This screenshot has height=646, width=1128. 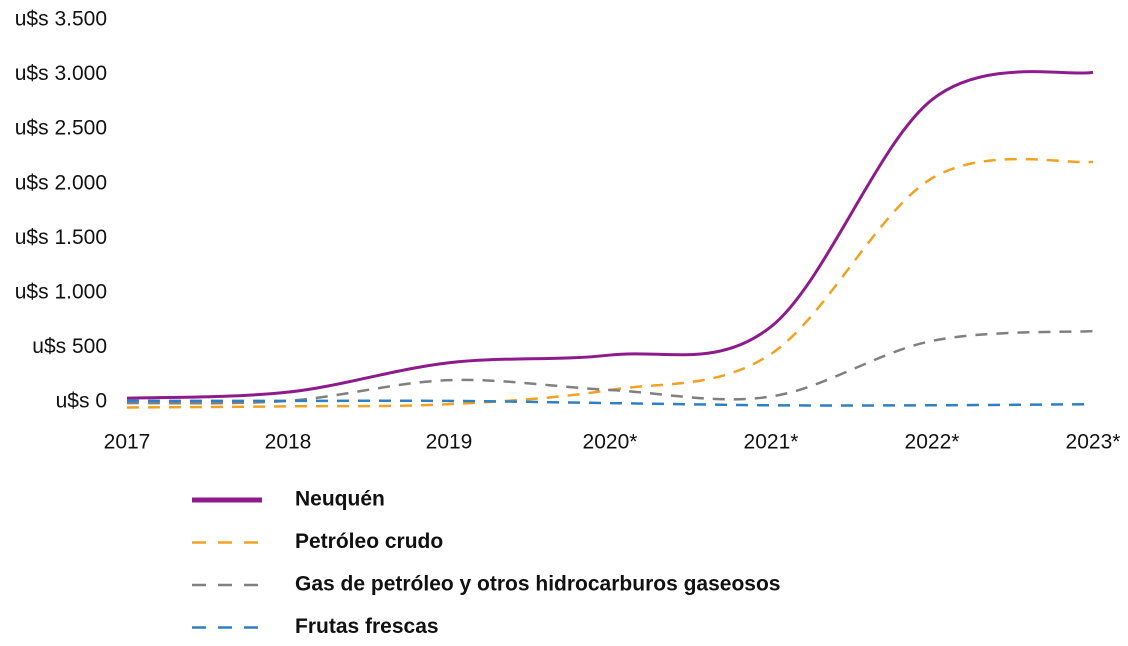 What do you see at coordinates (61, 237) in the screenshot?
I see `y-tick-label: u$s 1.500` at bounding box center [61, 237].